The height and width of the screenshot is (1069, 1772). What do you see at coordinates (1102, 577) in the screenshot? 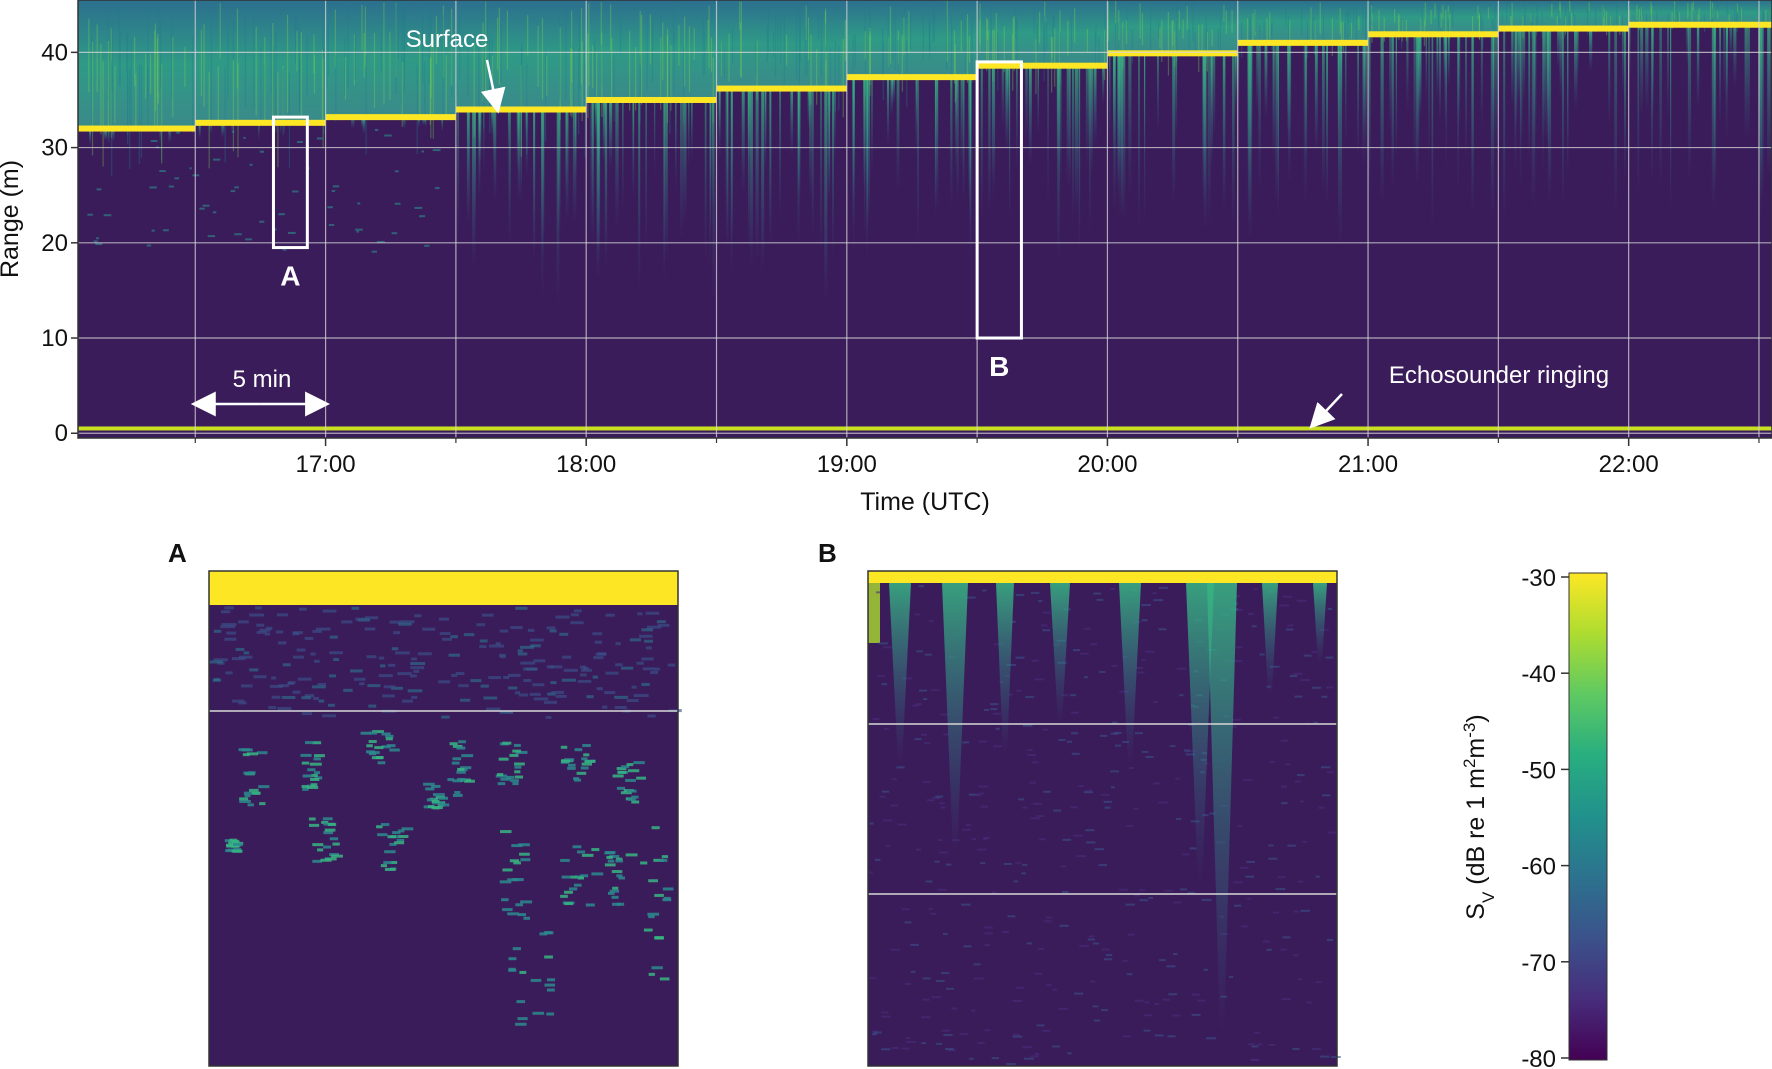
I see `panel-b-surface` at bounding box center [1102, 577].